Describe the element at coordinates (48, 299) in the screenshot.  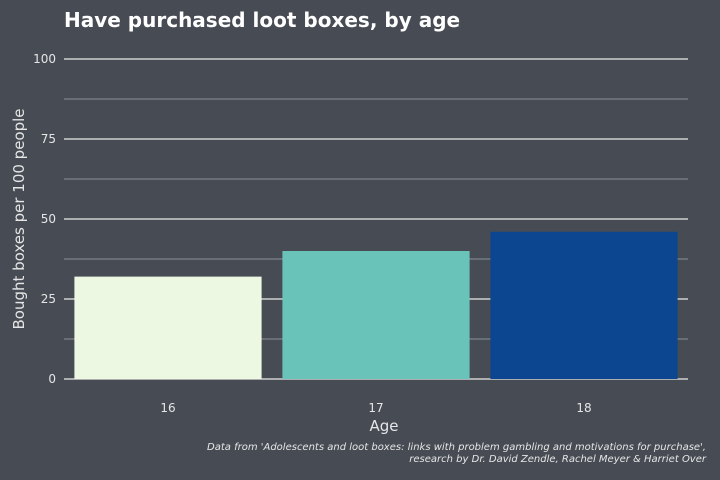
I see `y-tick-label: 25` at that location.